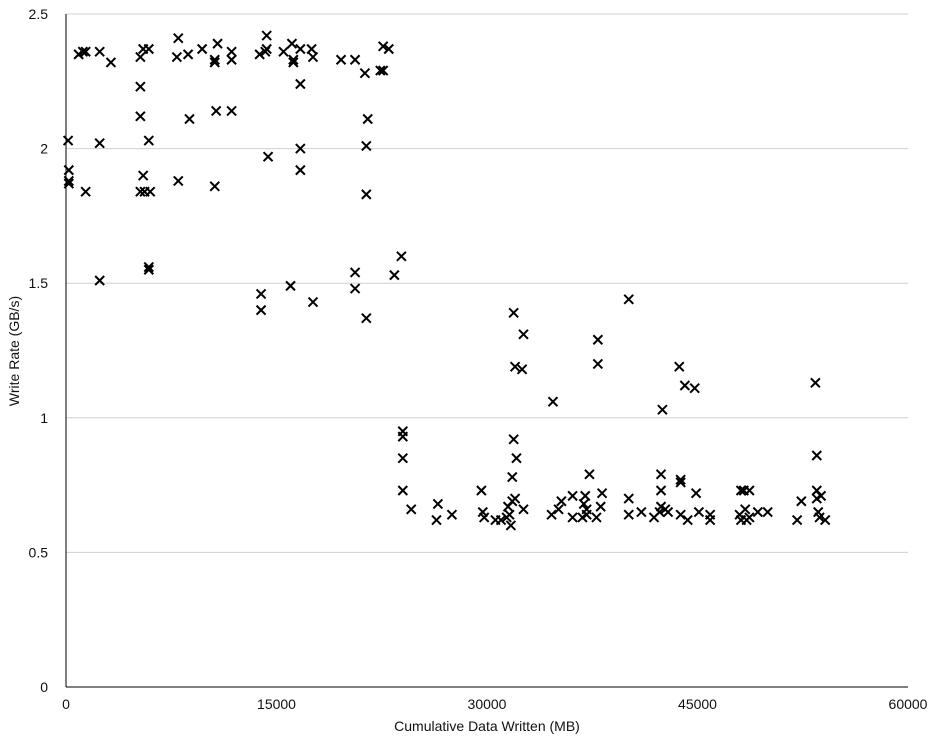  What do you see at coordinates (44, 687) in the screenshot?
I see `y-tick-label: 0` at bounding box center [44, 687].